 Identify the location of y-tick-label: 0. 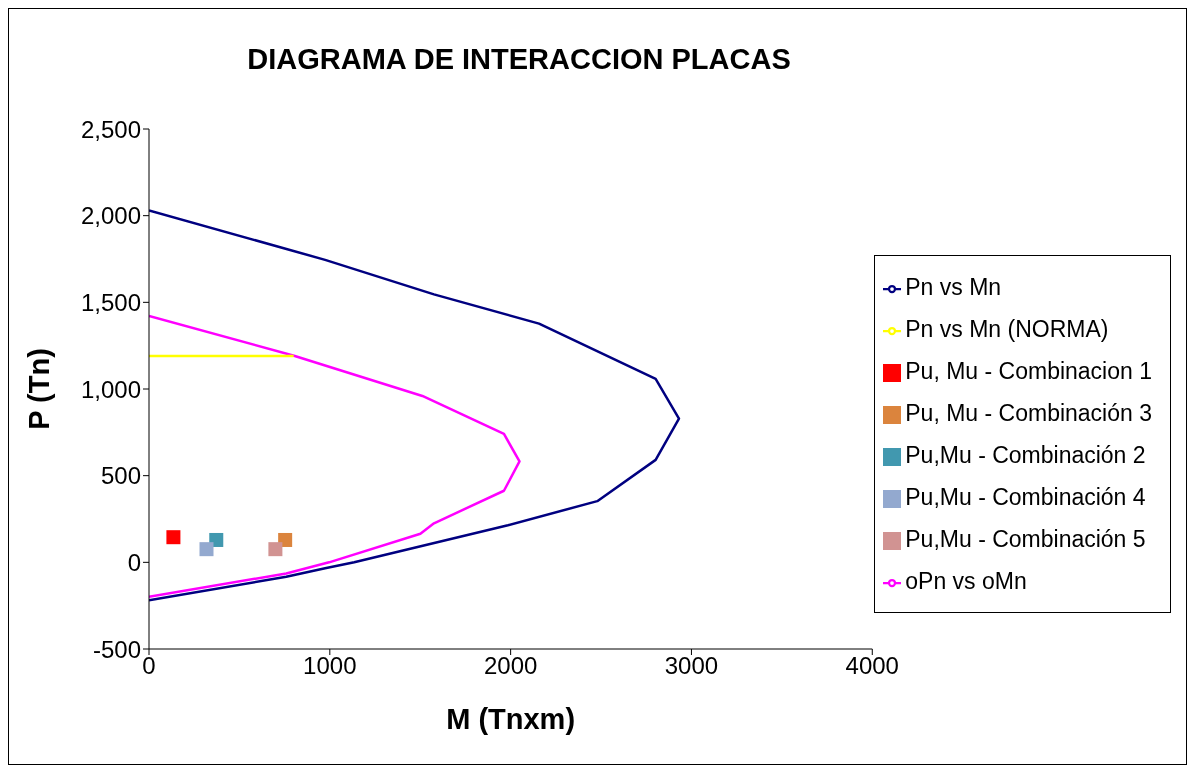
(134, 562).